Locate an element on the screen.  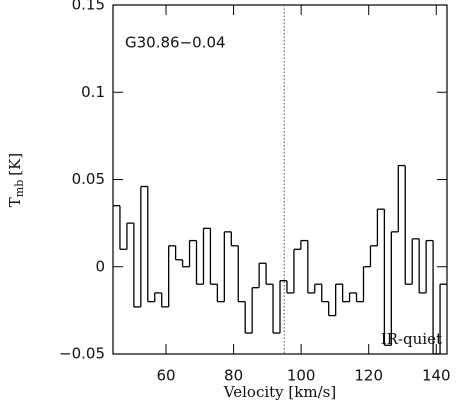
y-label-sub: mb is located at coordinates (19, 188).